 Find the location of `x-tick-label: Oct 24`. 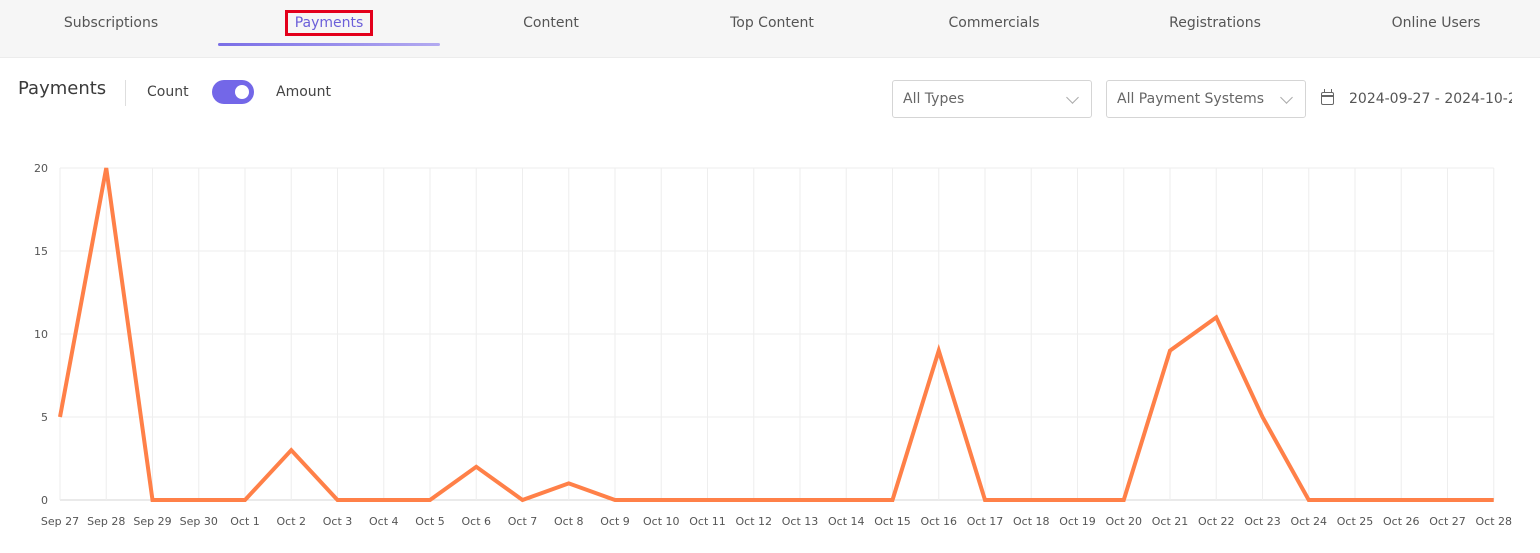

x-tick-label: Oct 24 is located at coordinates (1308, 521).